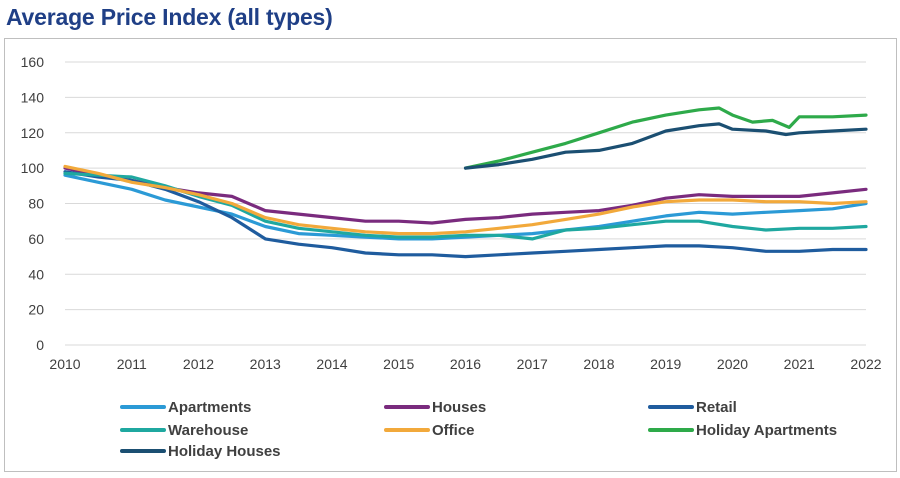 The width and height of the screenshot is (900, 478). I want to click on series-line-warehouse, so click(465, 206).